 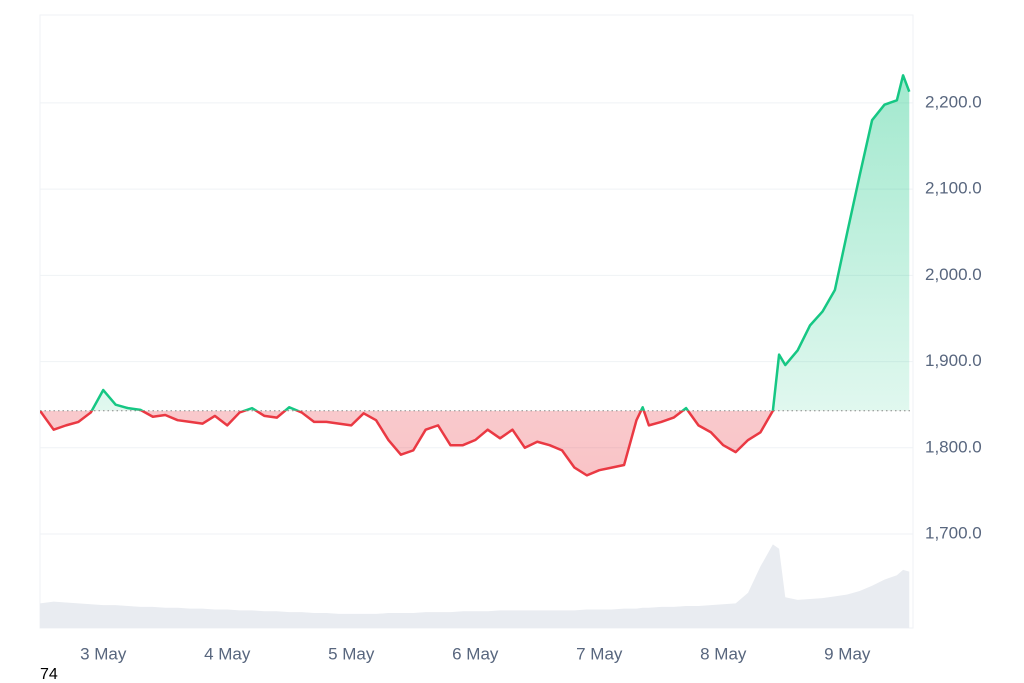 What do you see at coordinates (953, 532) in the screenshot?
I see `y-tick-label: 1,700.0` at bounding box center [953, 532].